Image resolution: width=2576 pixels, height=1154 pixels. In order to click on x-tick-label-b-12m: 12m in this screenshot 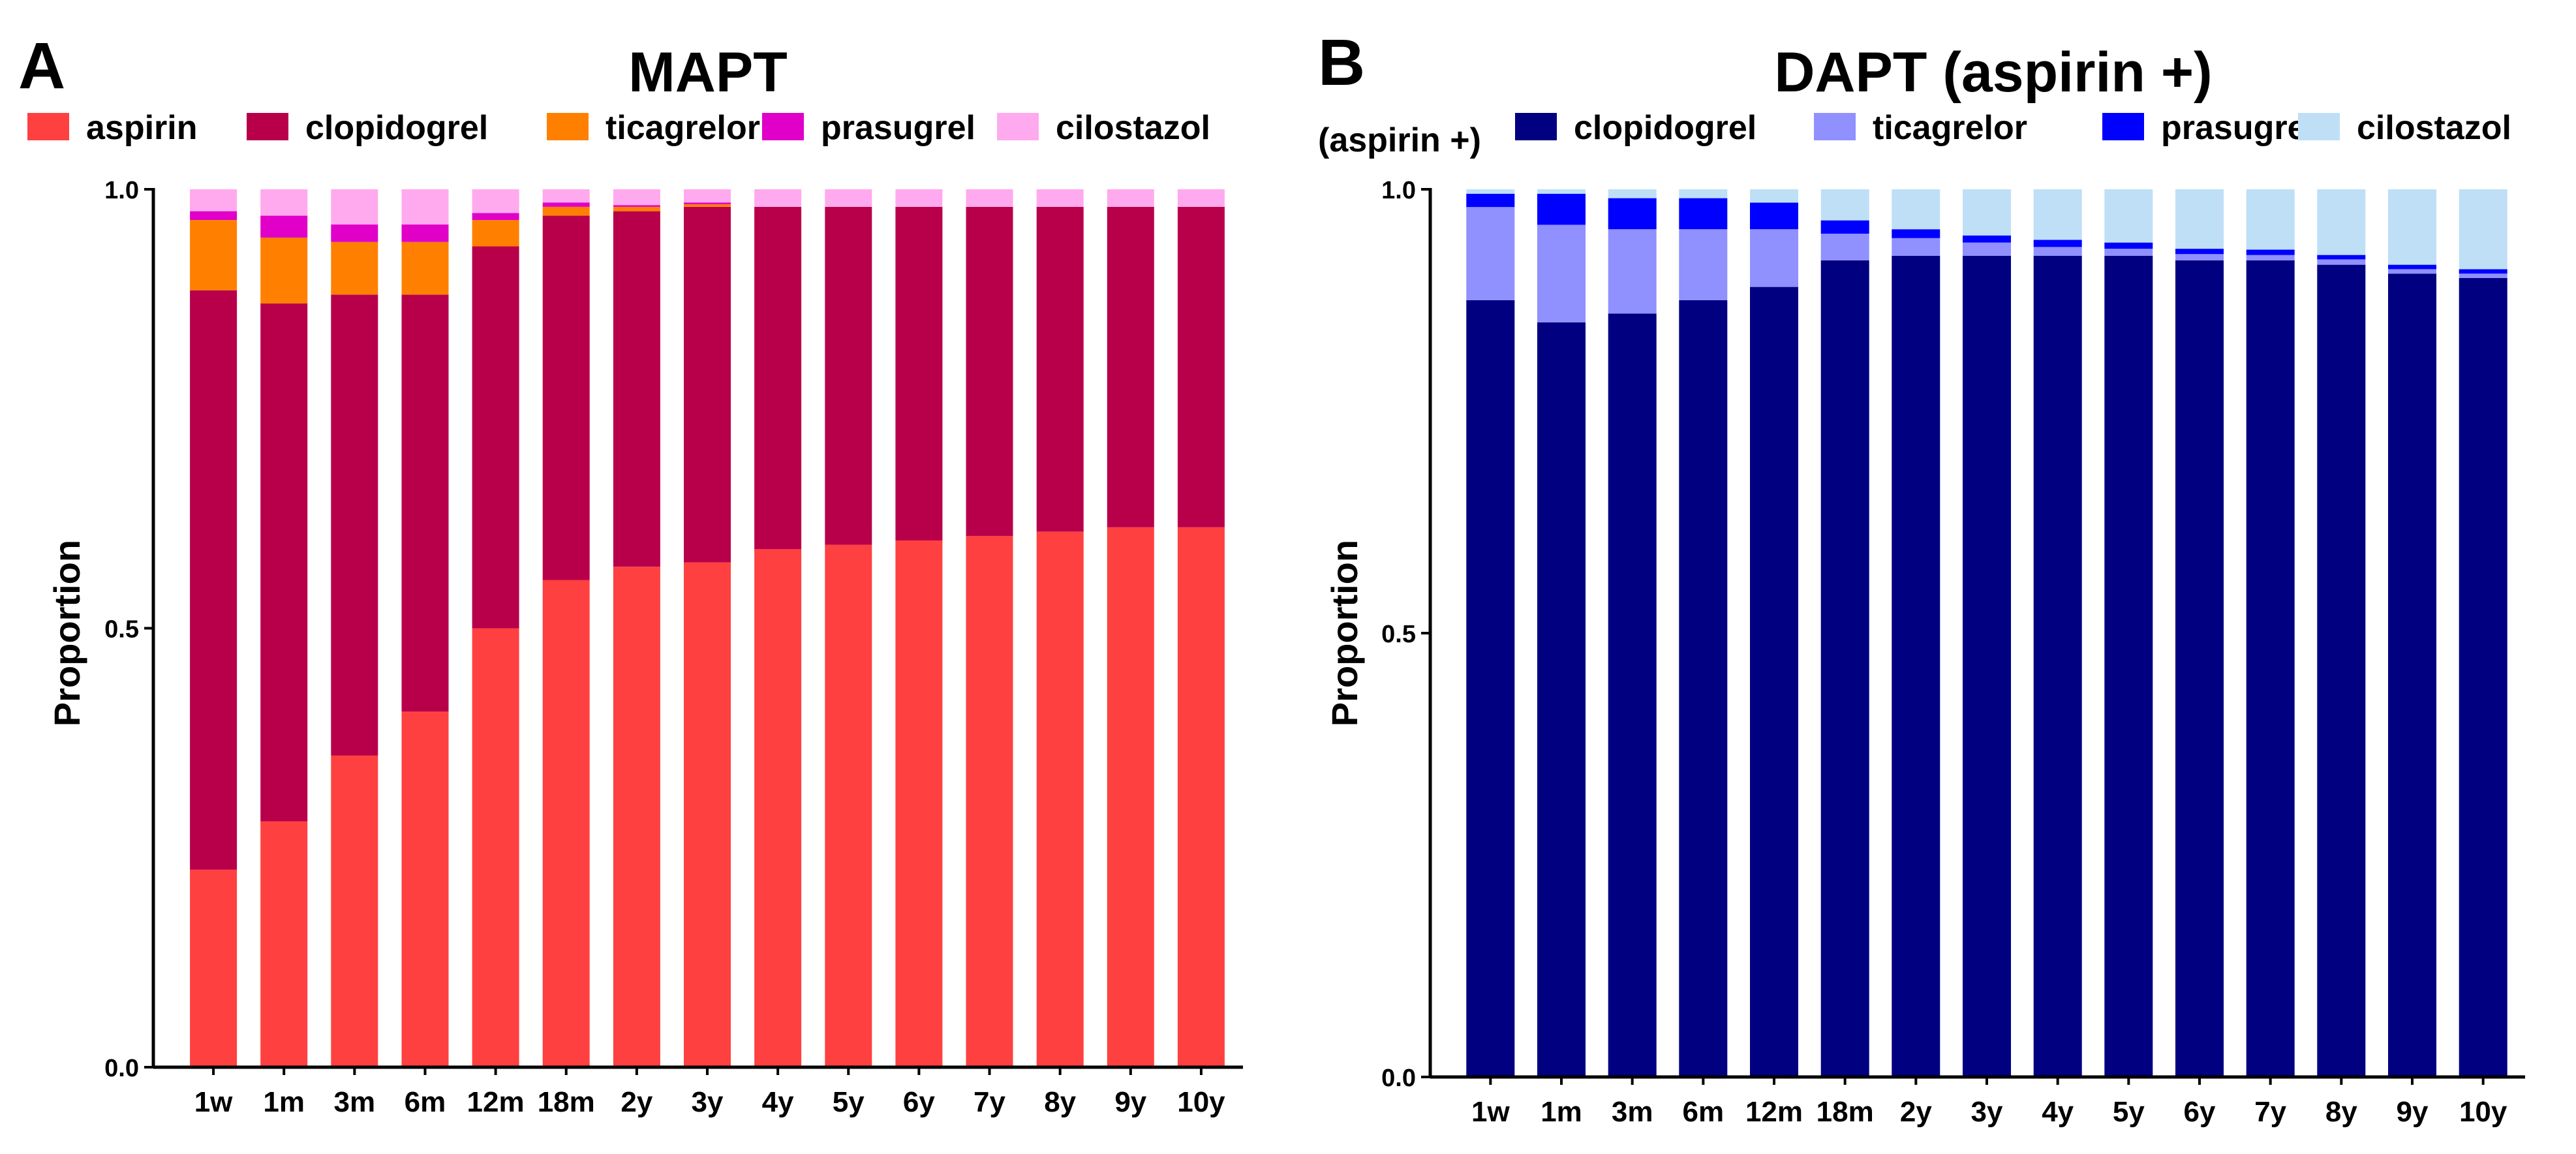, I will do `click(1774, 1112)`.